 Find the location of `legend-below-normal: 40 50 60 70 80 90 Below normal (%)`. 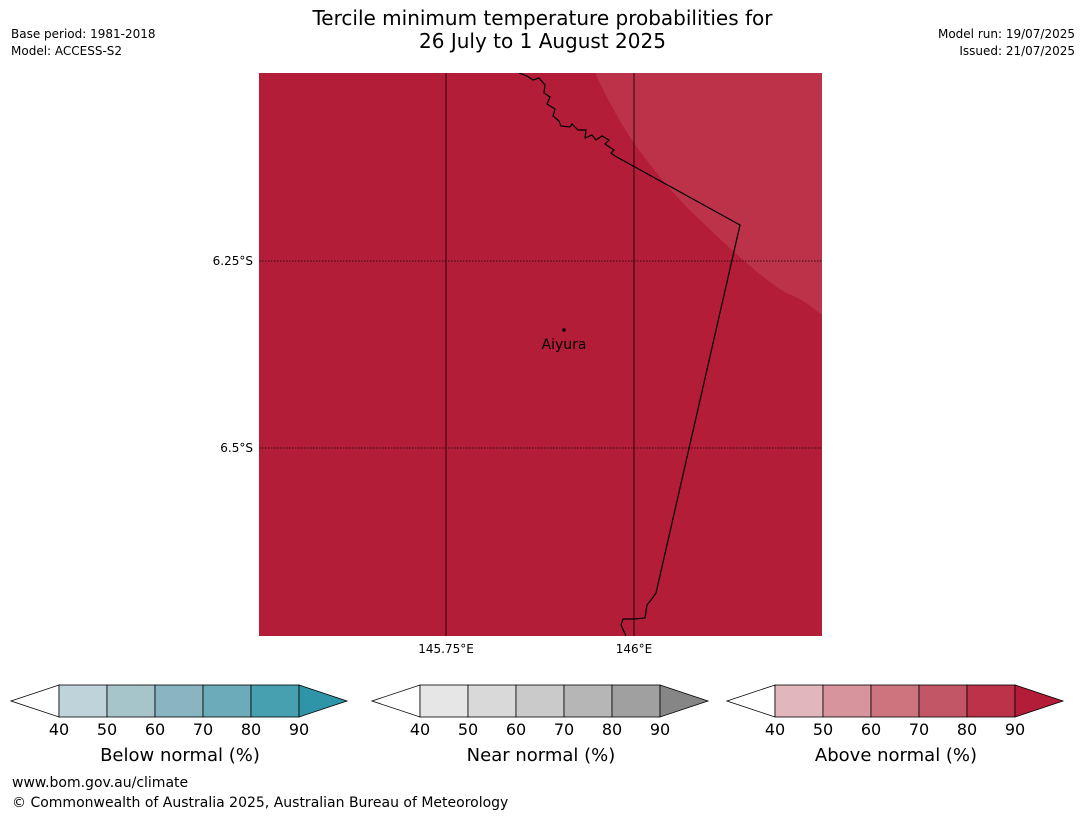

legend-below-normal: 40 50 60 70 80 90 Below normal (%) is located at coordinates (180, 729).